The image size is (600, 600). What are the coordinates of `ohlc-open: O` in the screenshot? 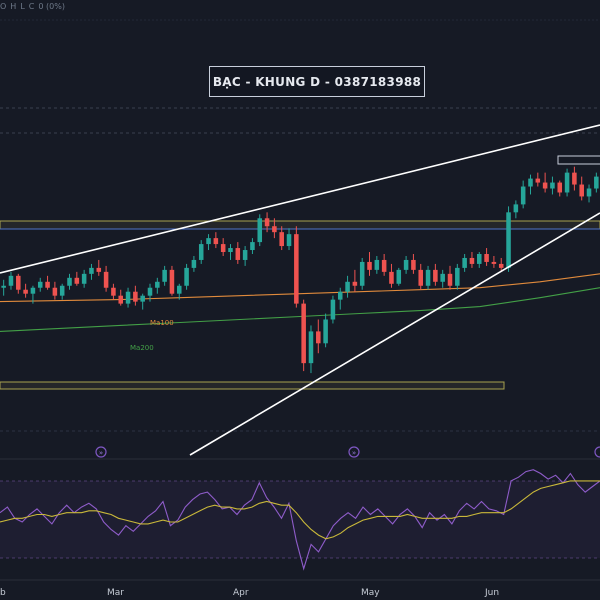 It's located at (3, 6).